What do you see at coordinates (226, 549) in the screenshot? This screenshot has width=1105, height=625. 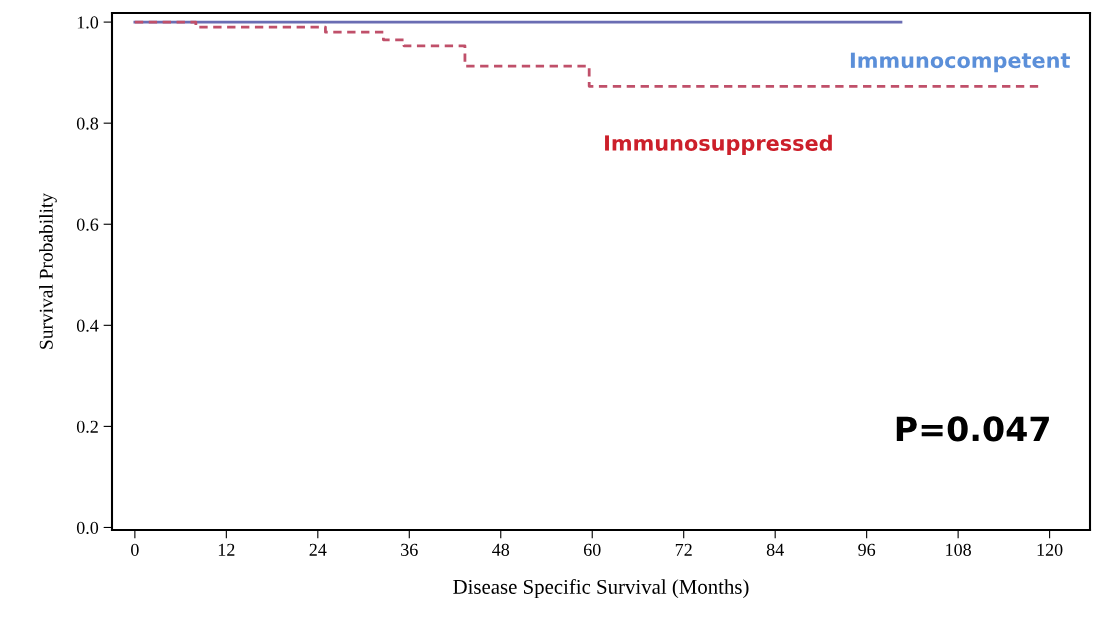 I see `x-tick-label: 12` at bounding box center [226, 549].